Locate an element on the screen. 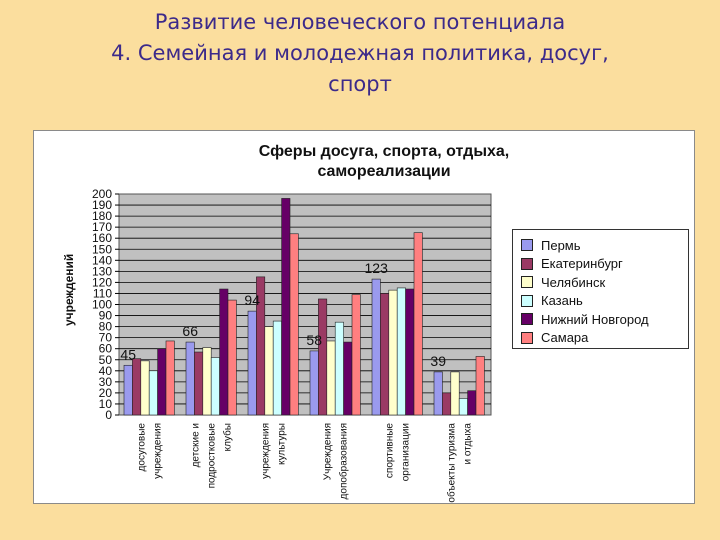 The width and height of the screenshot is (720, 540). y-tick-label: 50 is located at coordinates (106, 360).